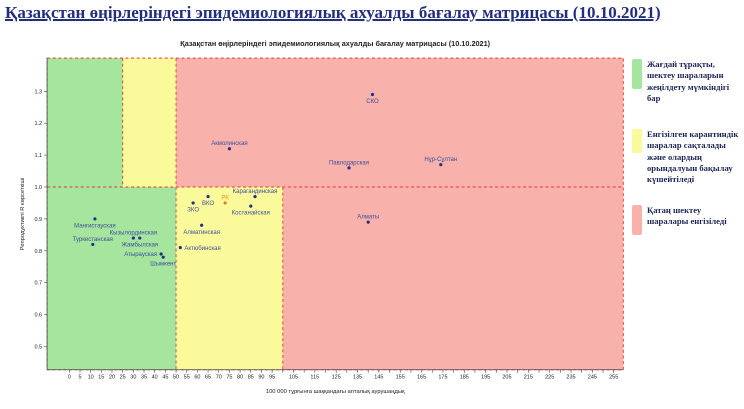  Describe the element at coordinates (219, 378) in the screenshot. I see `x-tick-label: 70` at that location.